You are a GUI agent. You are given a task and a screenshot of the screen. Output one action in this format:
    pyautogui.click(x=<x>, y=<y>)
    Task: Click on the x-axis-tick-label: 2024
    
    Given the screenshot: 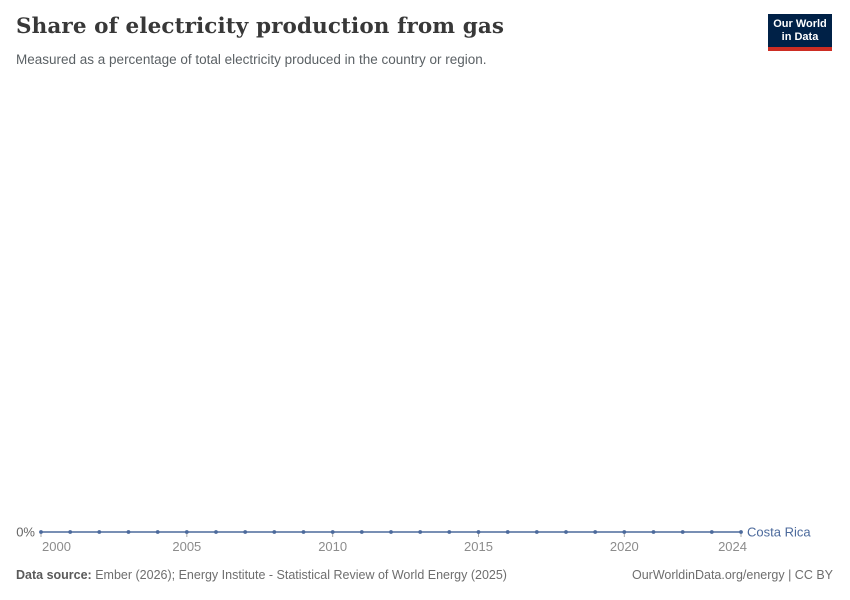 What is the action you would take?
    pyautogui.click(x=732, y=546)
    